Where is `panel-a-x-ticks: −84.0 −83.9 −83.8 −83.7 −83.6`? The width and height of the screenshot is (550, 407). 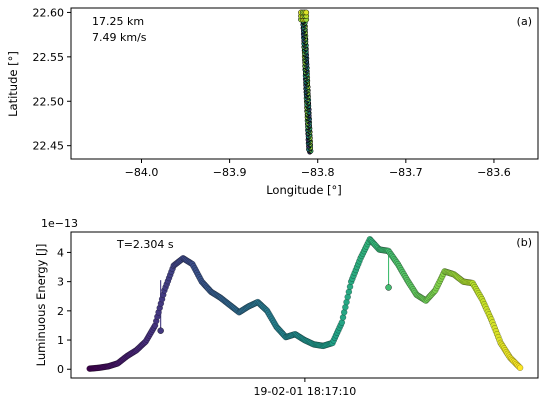 panel-a-x-ticks: −84.0 −83.9 −83.8 −83.7 −83.6 is located at coordinates (318, 169).